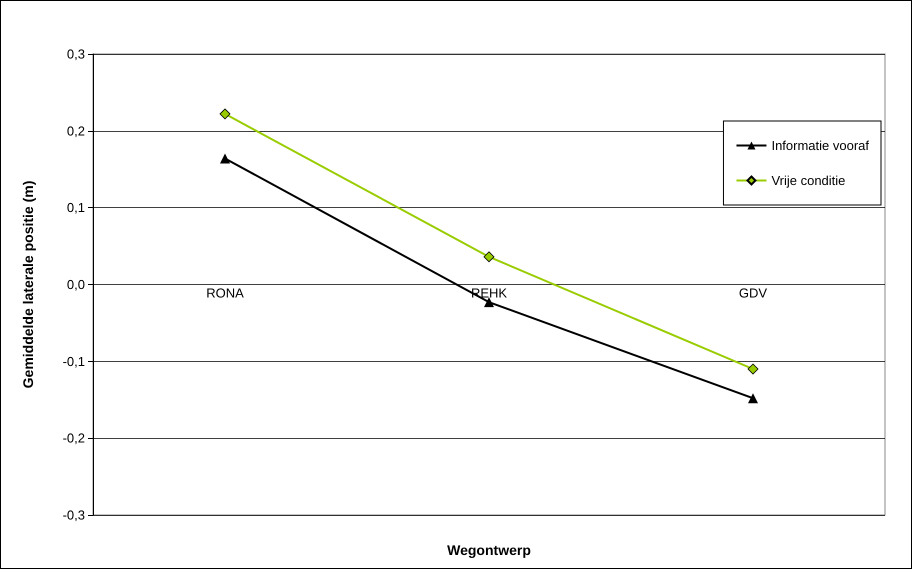 This screenshot has width=912, height=569. I want to click on y-tick-label: 0,1, so click(75, 208).